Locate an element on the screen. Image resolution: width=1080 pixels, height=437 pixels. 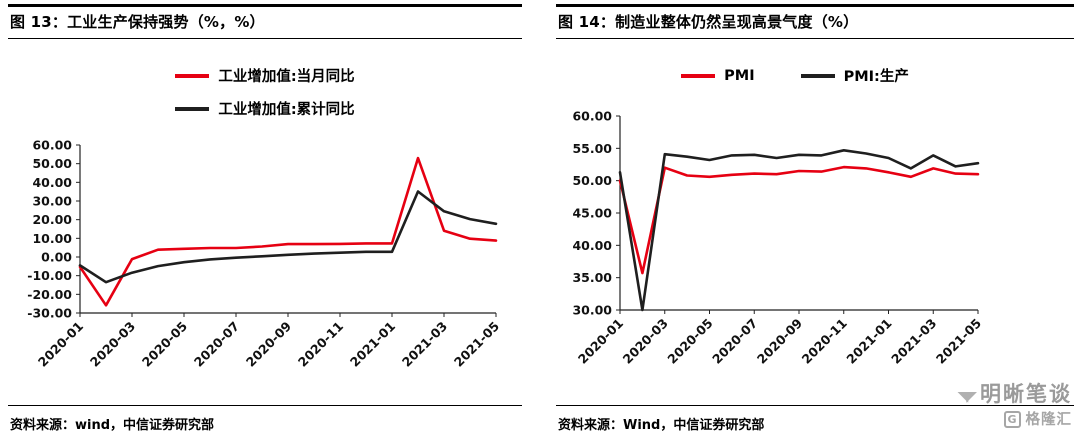
y-axis-label: -30.00 is located at coordinates (49, 313).